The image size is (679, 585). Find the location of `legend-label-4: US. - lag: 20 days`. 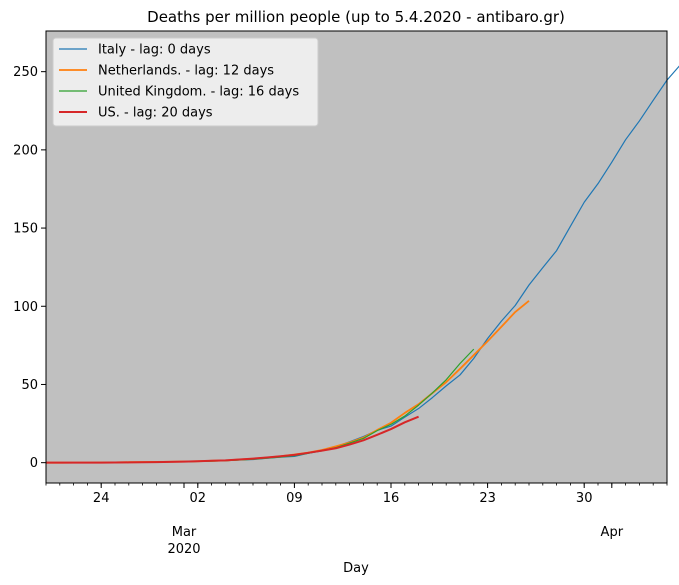

legend-label-4: US. - lag: 20 days is located at coordinates (155, 113).